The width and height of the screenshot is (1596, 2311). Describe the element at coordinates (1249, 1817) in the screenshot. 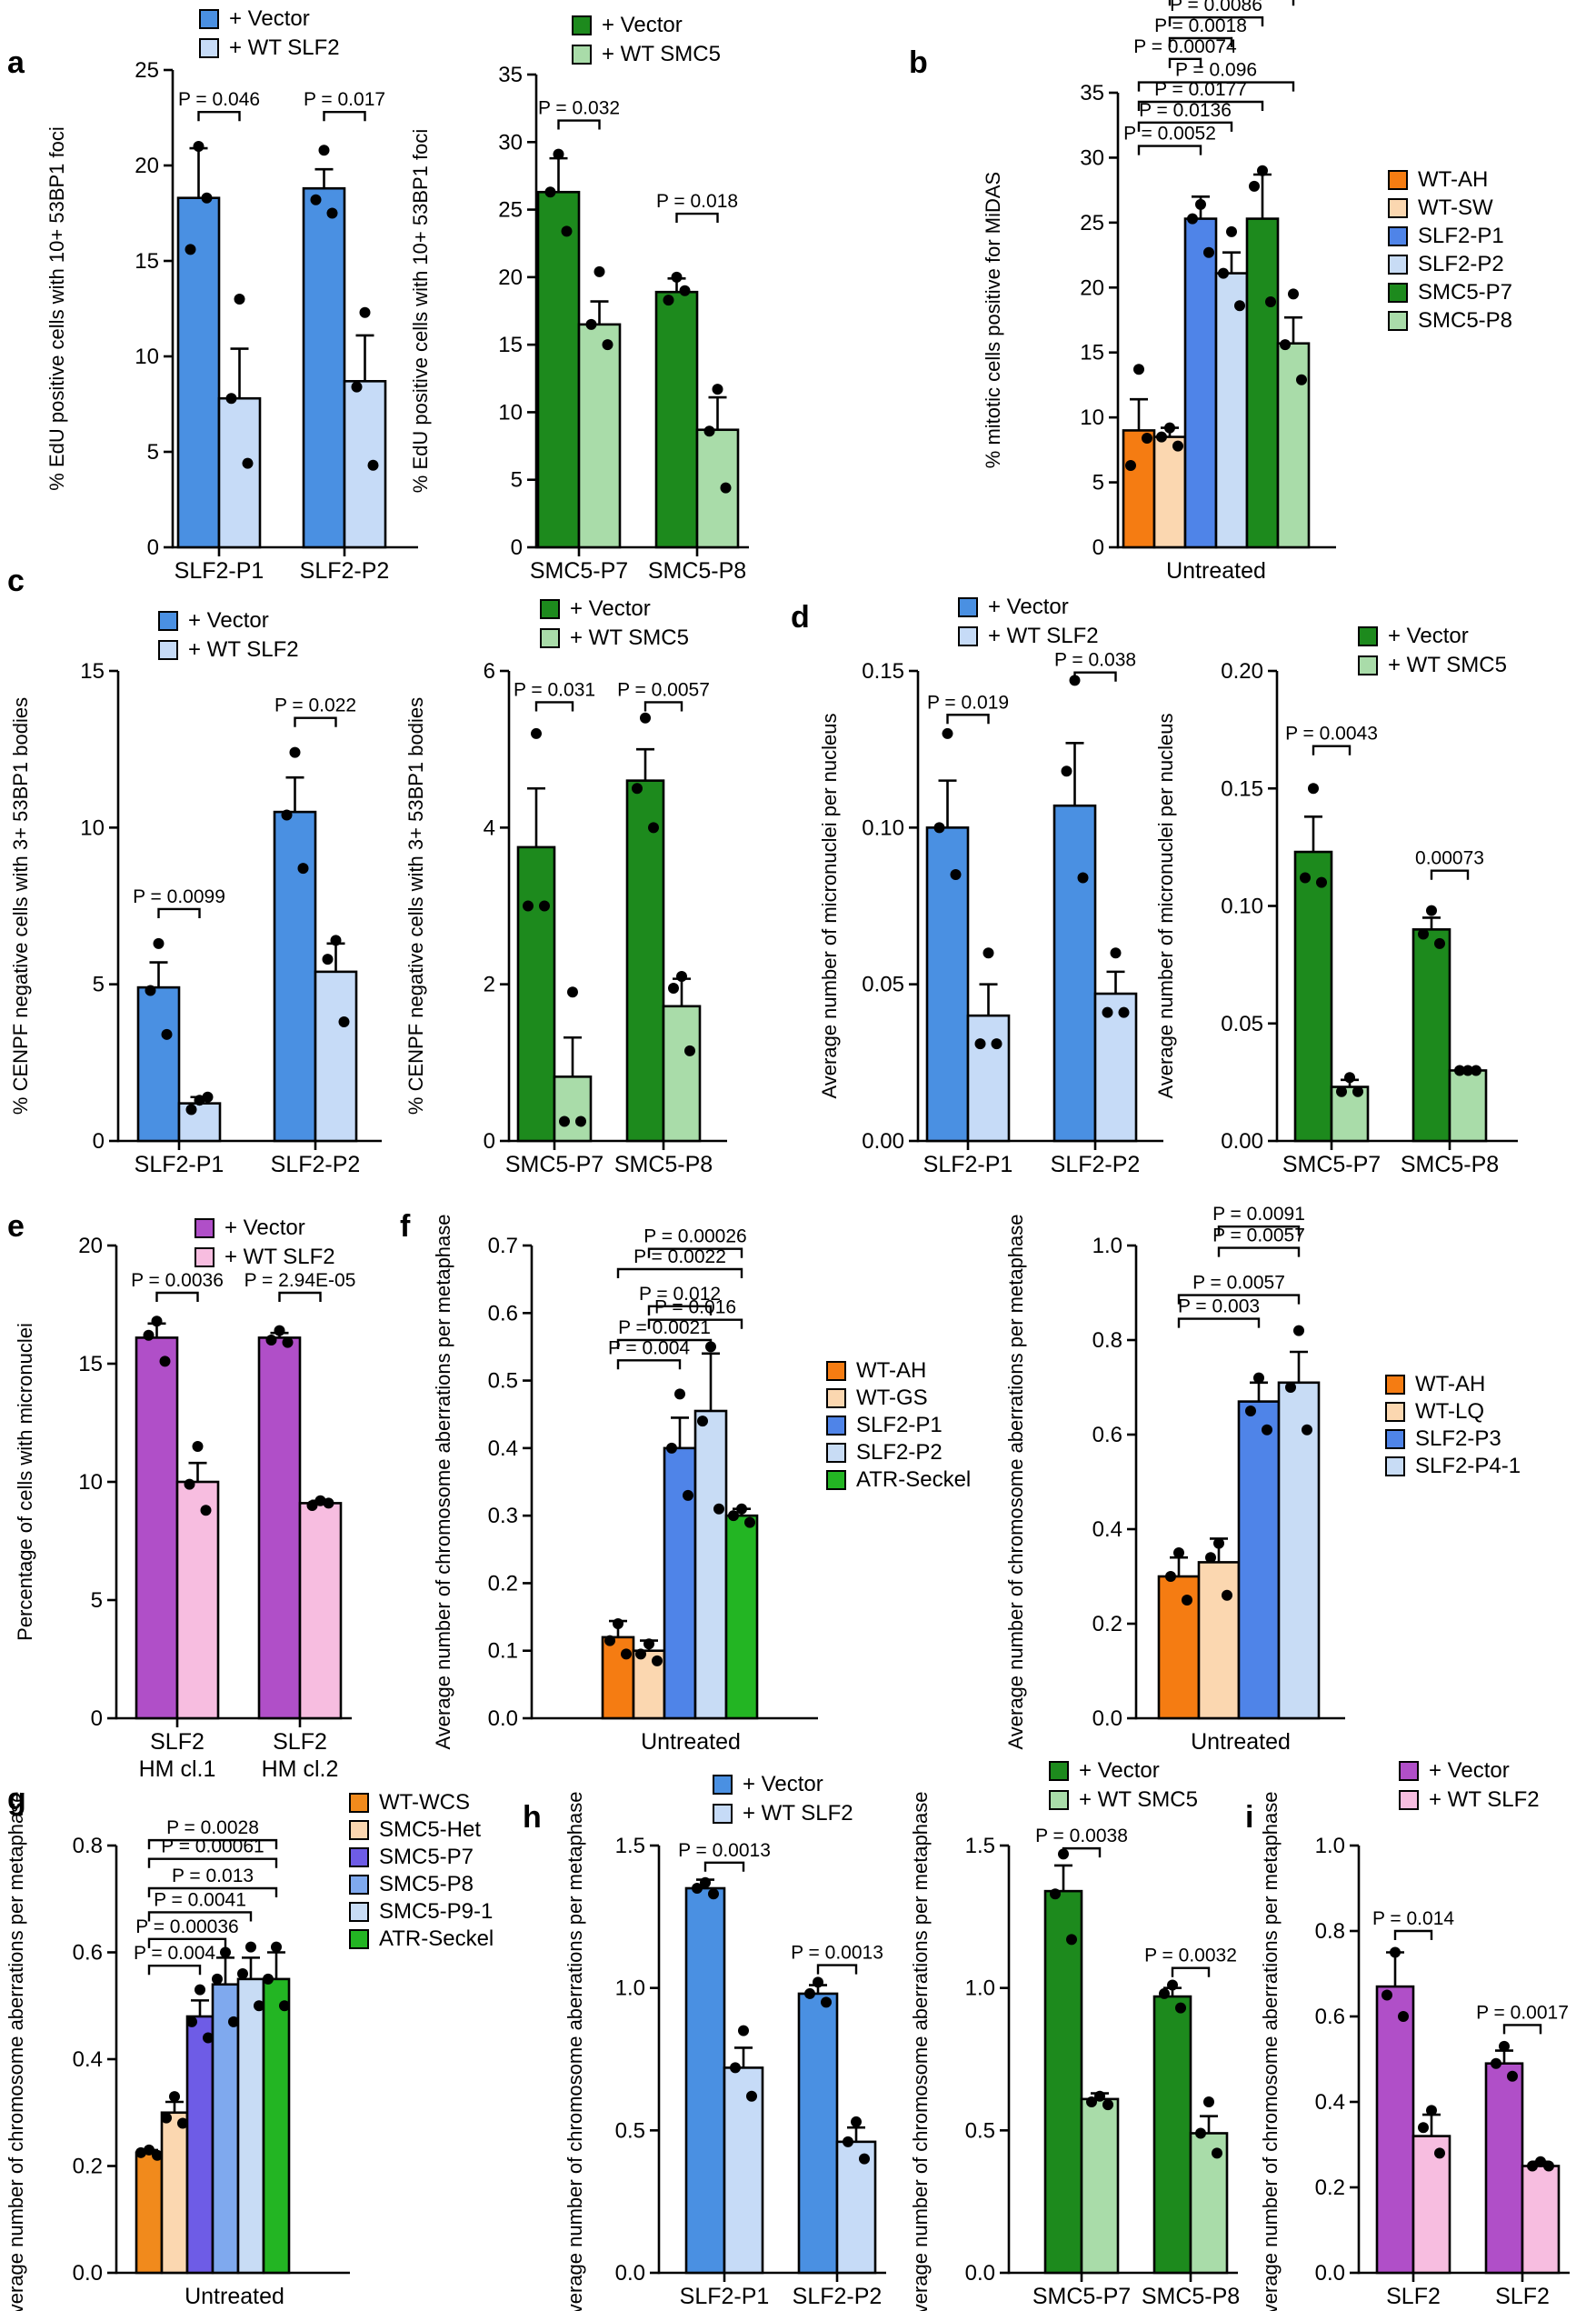

I see `panel-letter-i: i` at that location.